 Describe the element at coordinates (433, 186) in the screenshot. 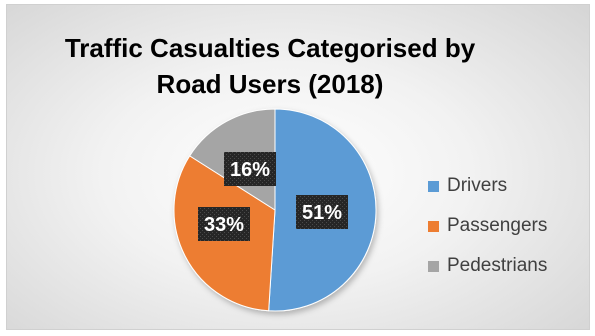

I see `legend-swatch-drivers` at that location.